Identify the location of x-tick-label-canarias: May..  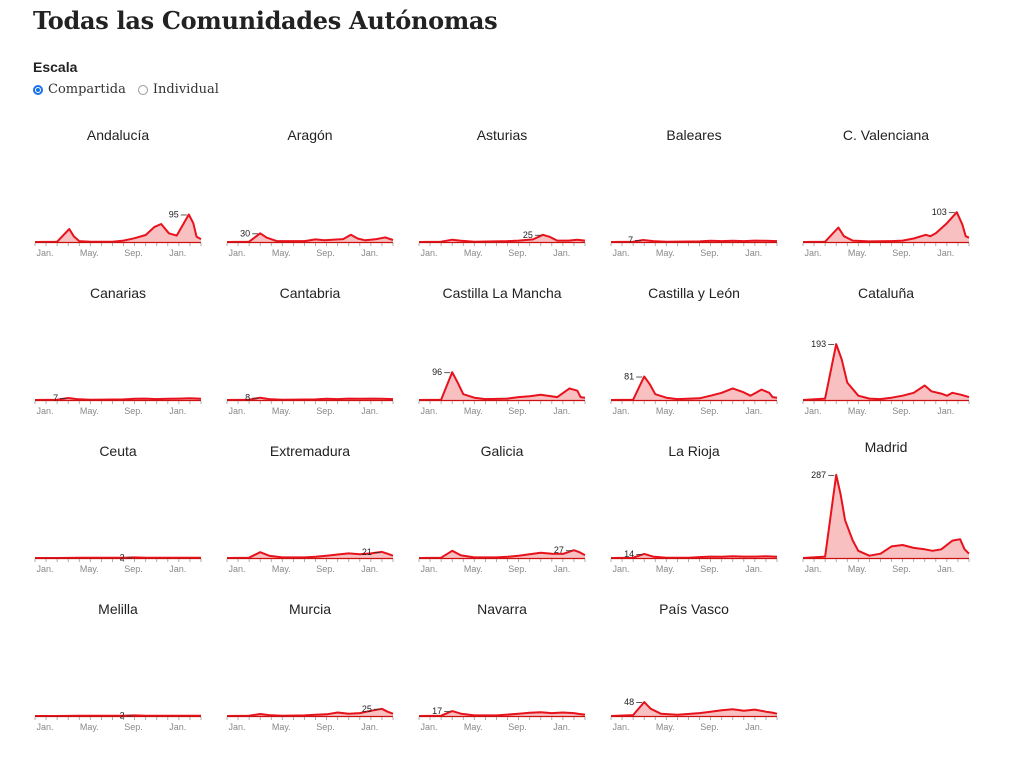
(89, 411).